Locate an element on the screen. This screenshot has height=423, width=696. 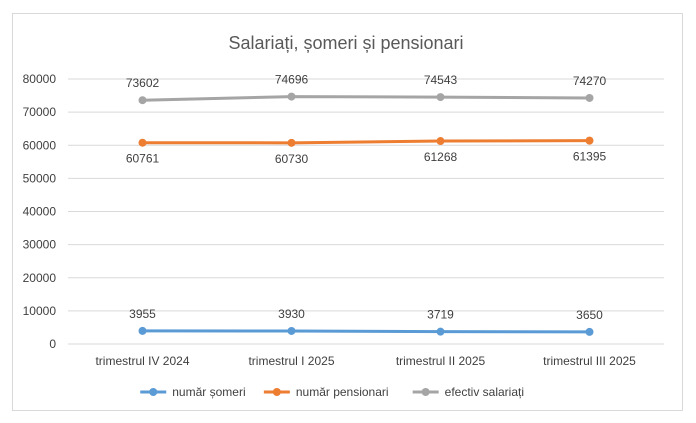
data-label: 74270 is located at coordinates (590, 81).